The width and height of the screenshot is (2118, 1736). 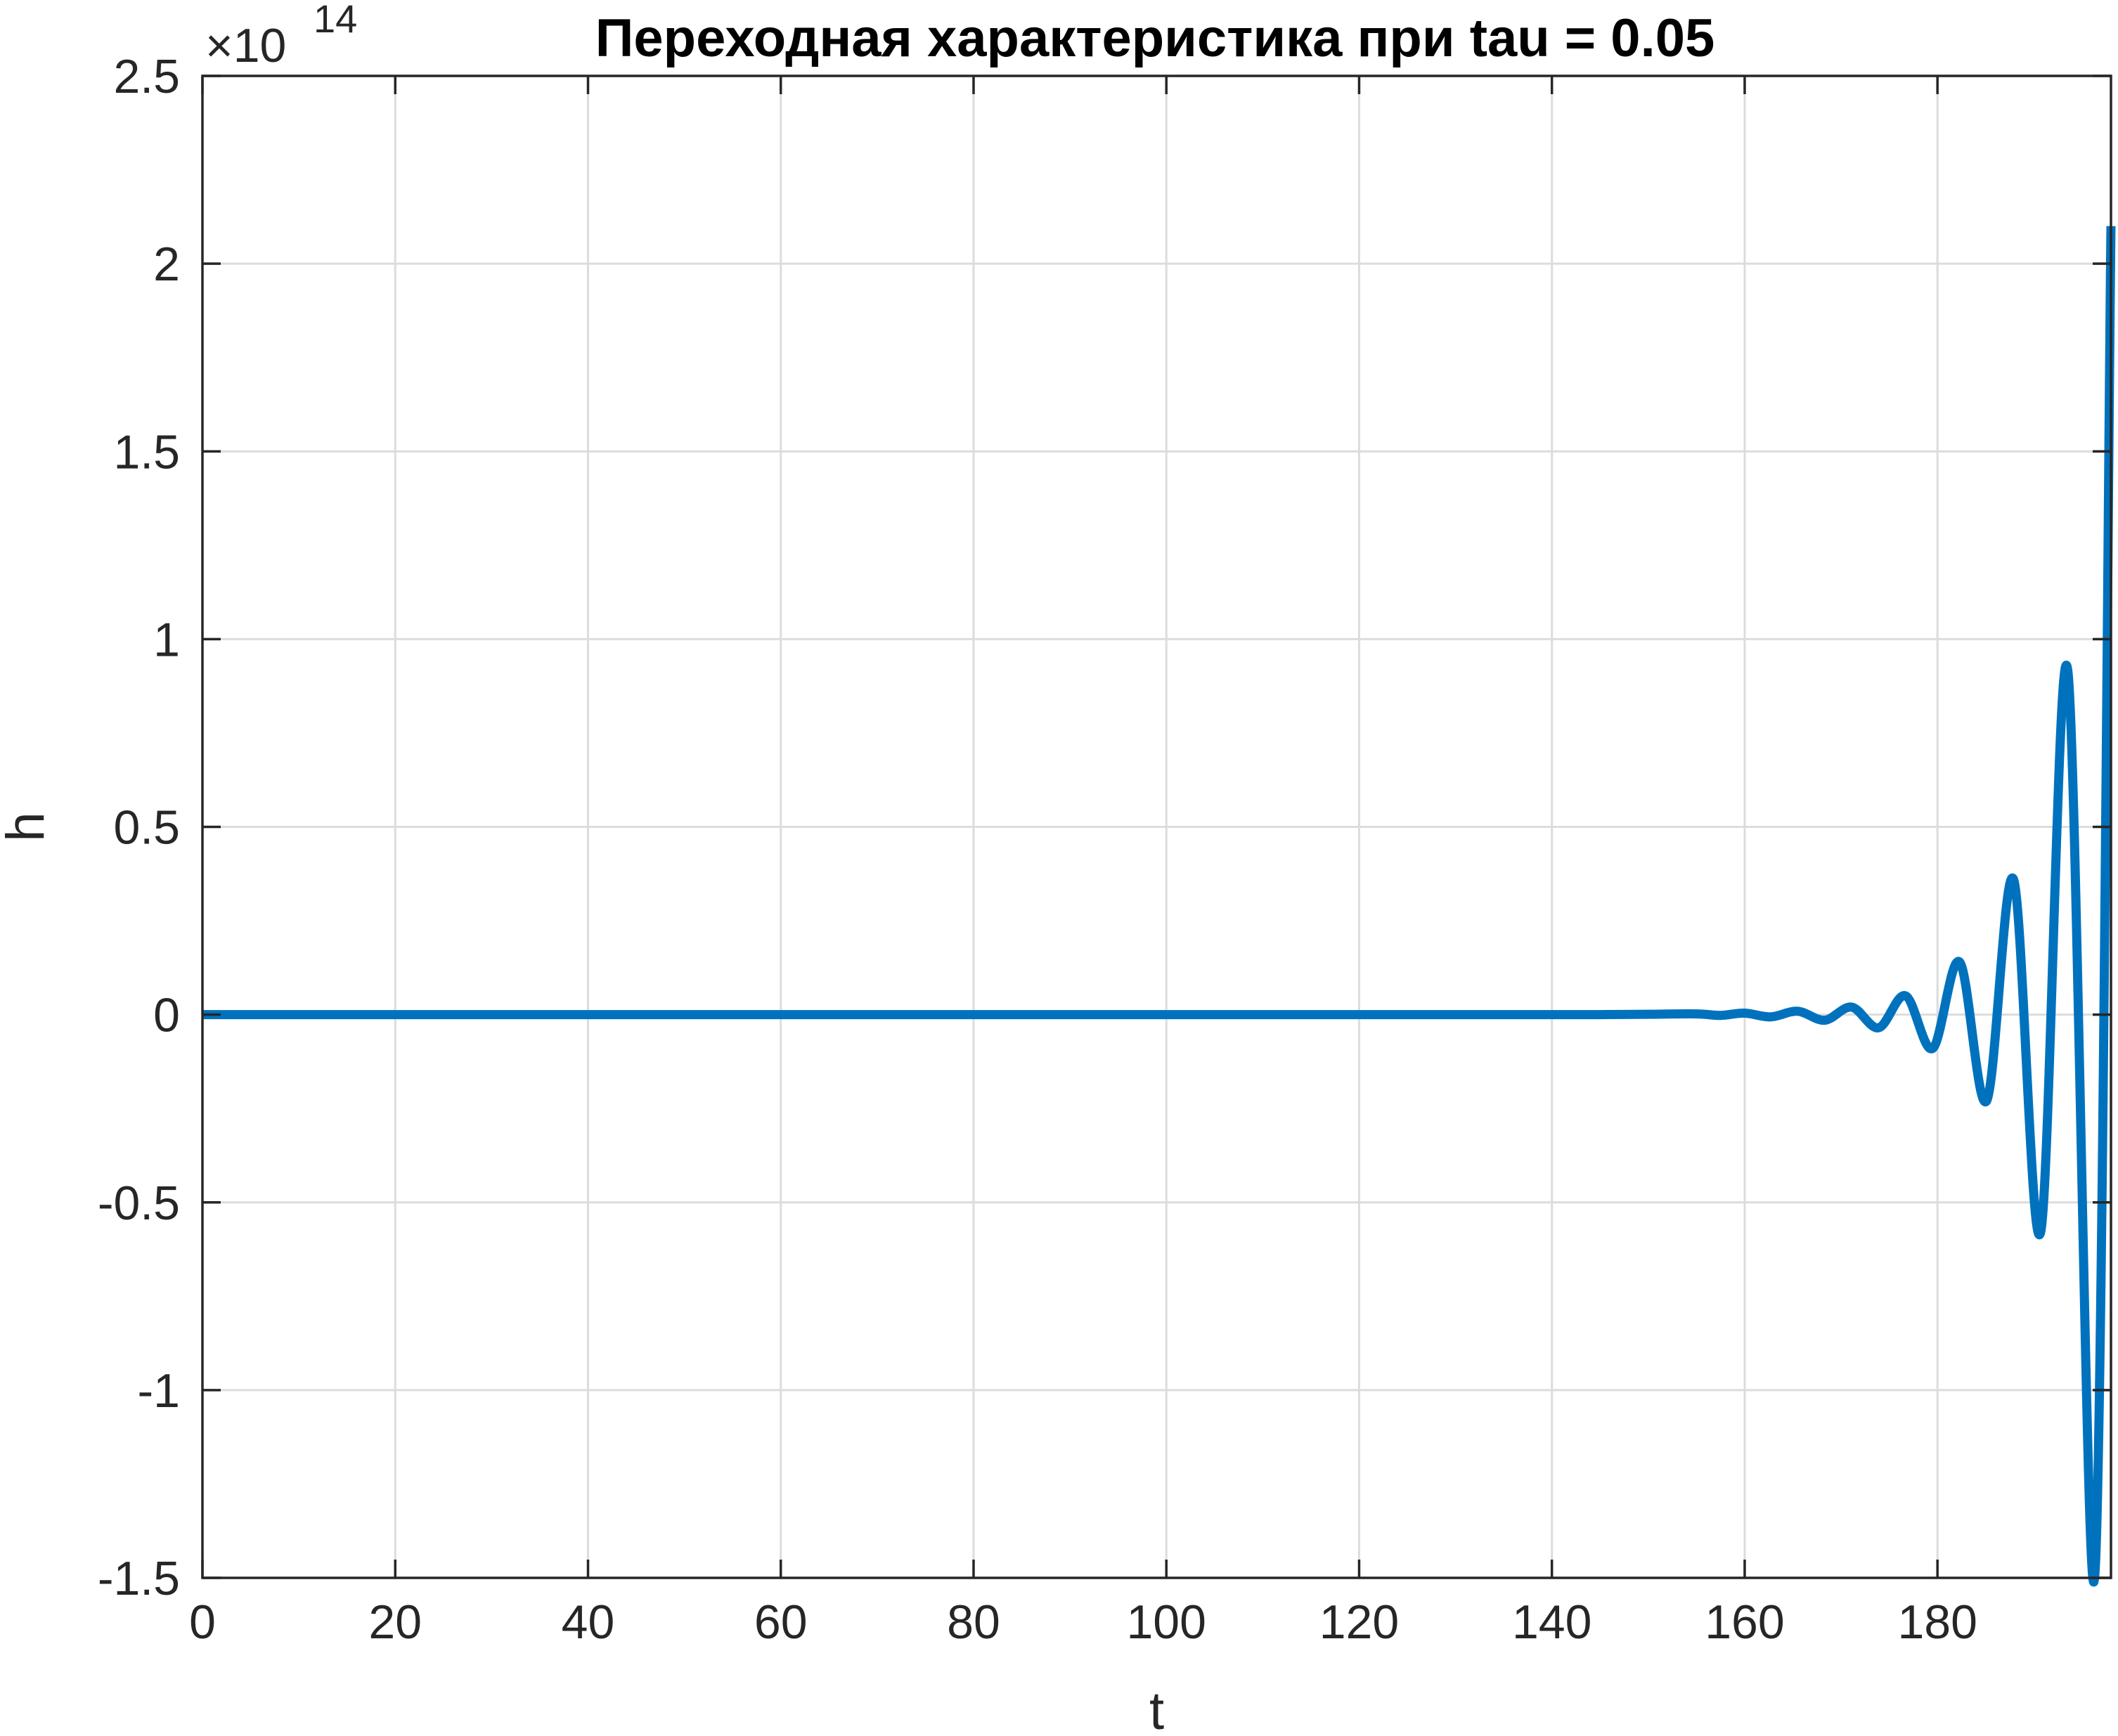 What do you see at coordinates (1166, 1622) in the screenshot?
I see `x-tick-label: 100` at bounding box center [1166, 1622].